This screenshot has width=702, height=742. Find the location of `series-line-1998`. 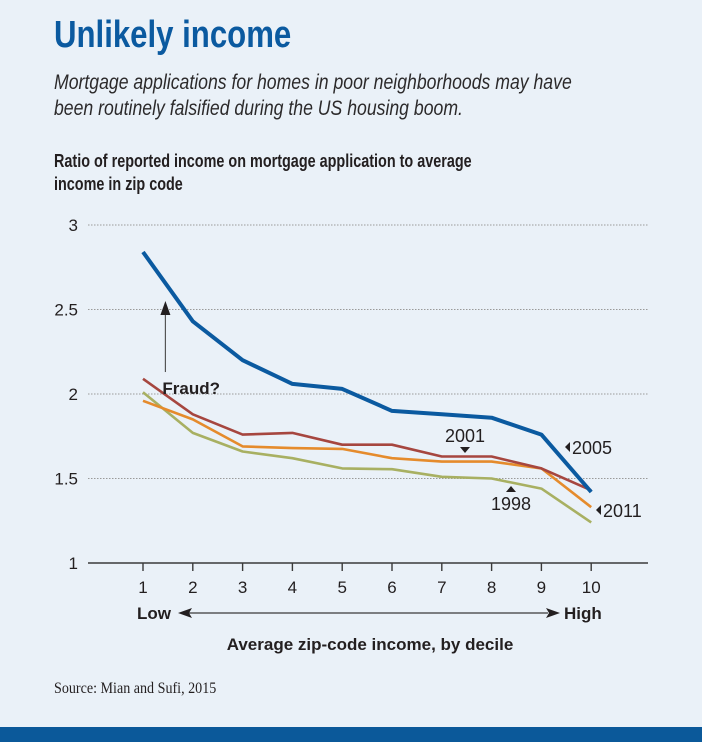

series-line-1998 is located at coordinates (367, 457).